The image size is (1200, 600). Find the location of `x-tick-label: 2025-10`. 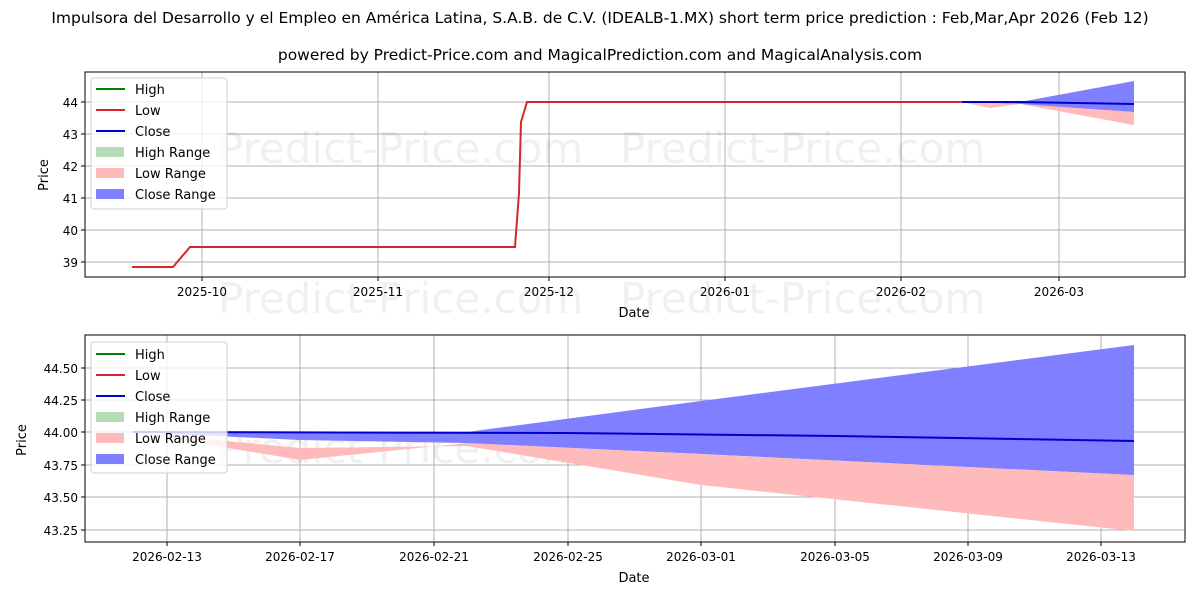

x-tick-label: 2025-10 is located at coordinates (202, 292).